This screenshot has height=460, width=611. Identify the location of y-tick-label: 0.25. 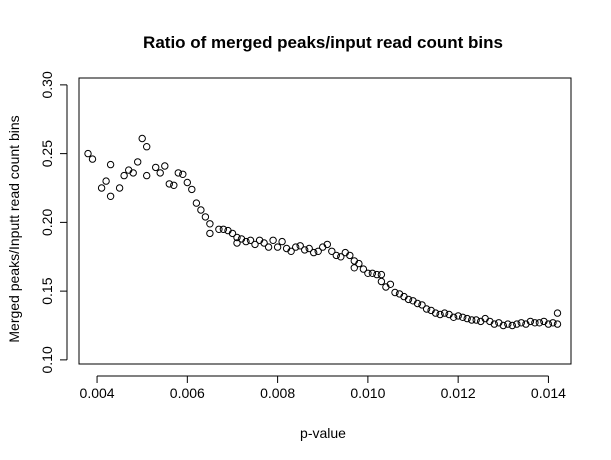
(47, 153).